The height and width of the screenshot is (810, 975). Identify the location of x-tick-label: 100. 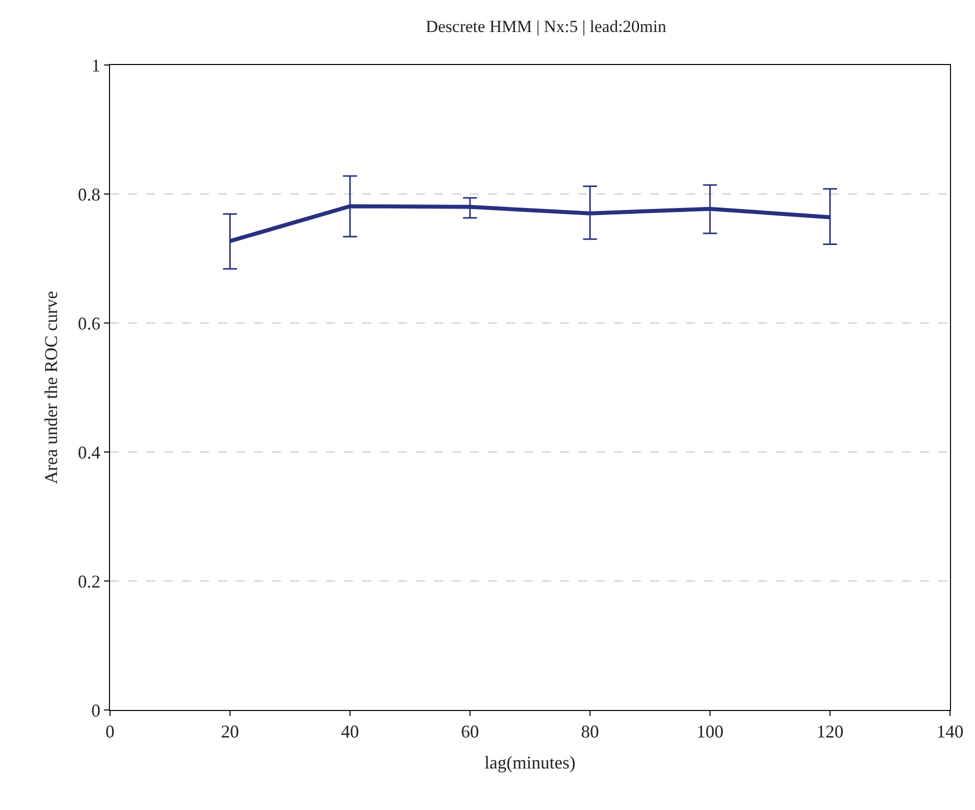
(710, 732).